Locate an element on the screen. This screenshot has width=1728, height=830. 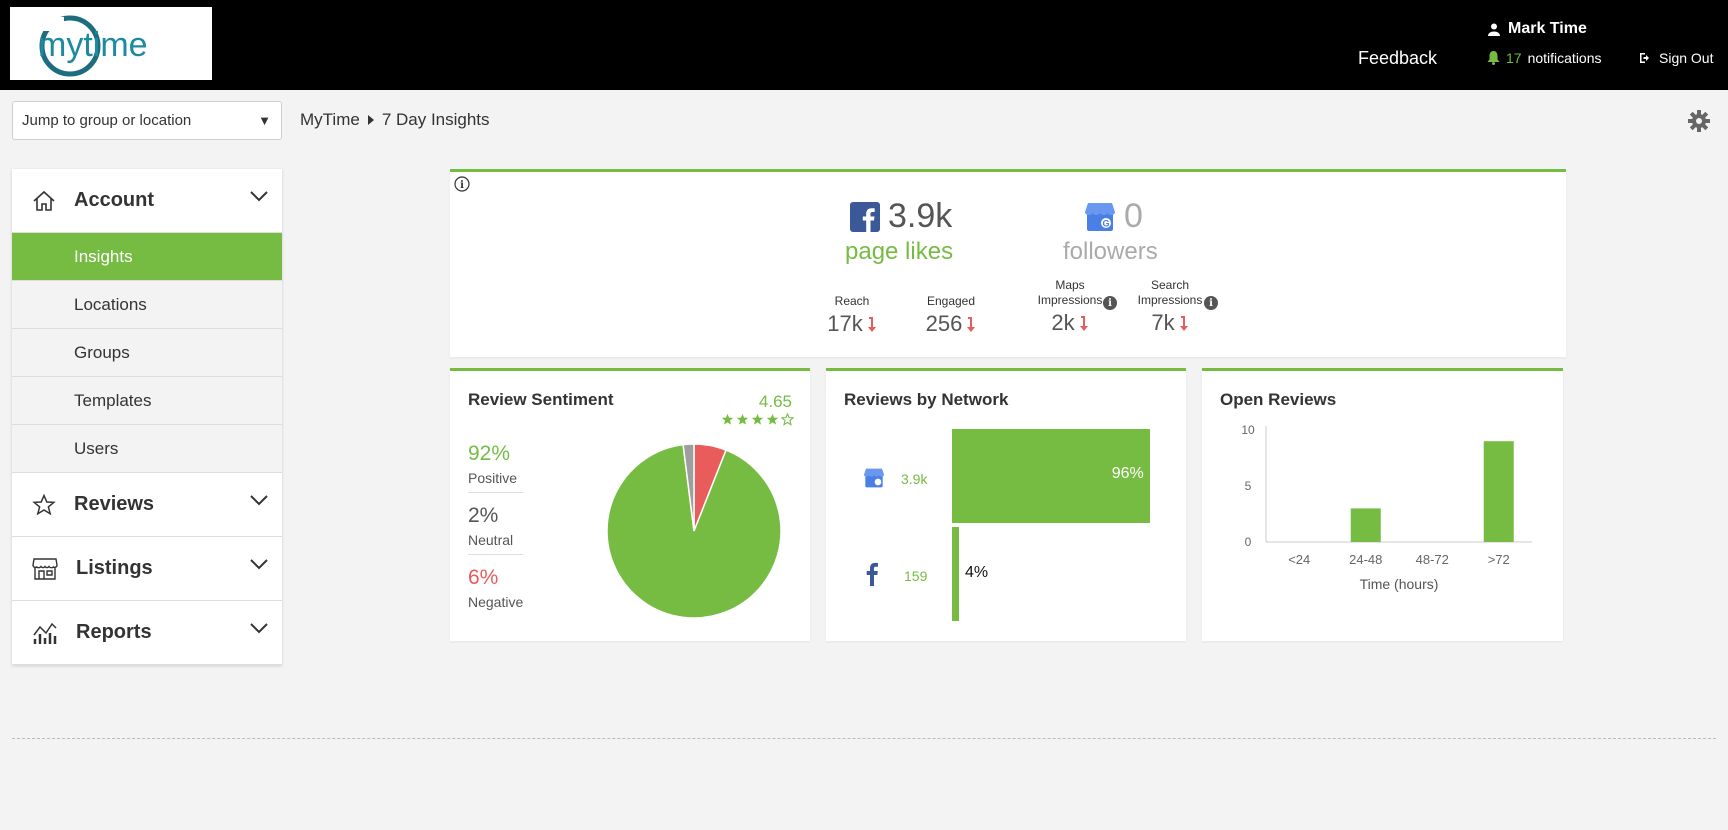
sidebar-section-label: Account is located at coordinates (114, 200).